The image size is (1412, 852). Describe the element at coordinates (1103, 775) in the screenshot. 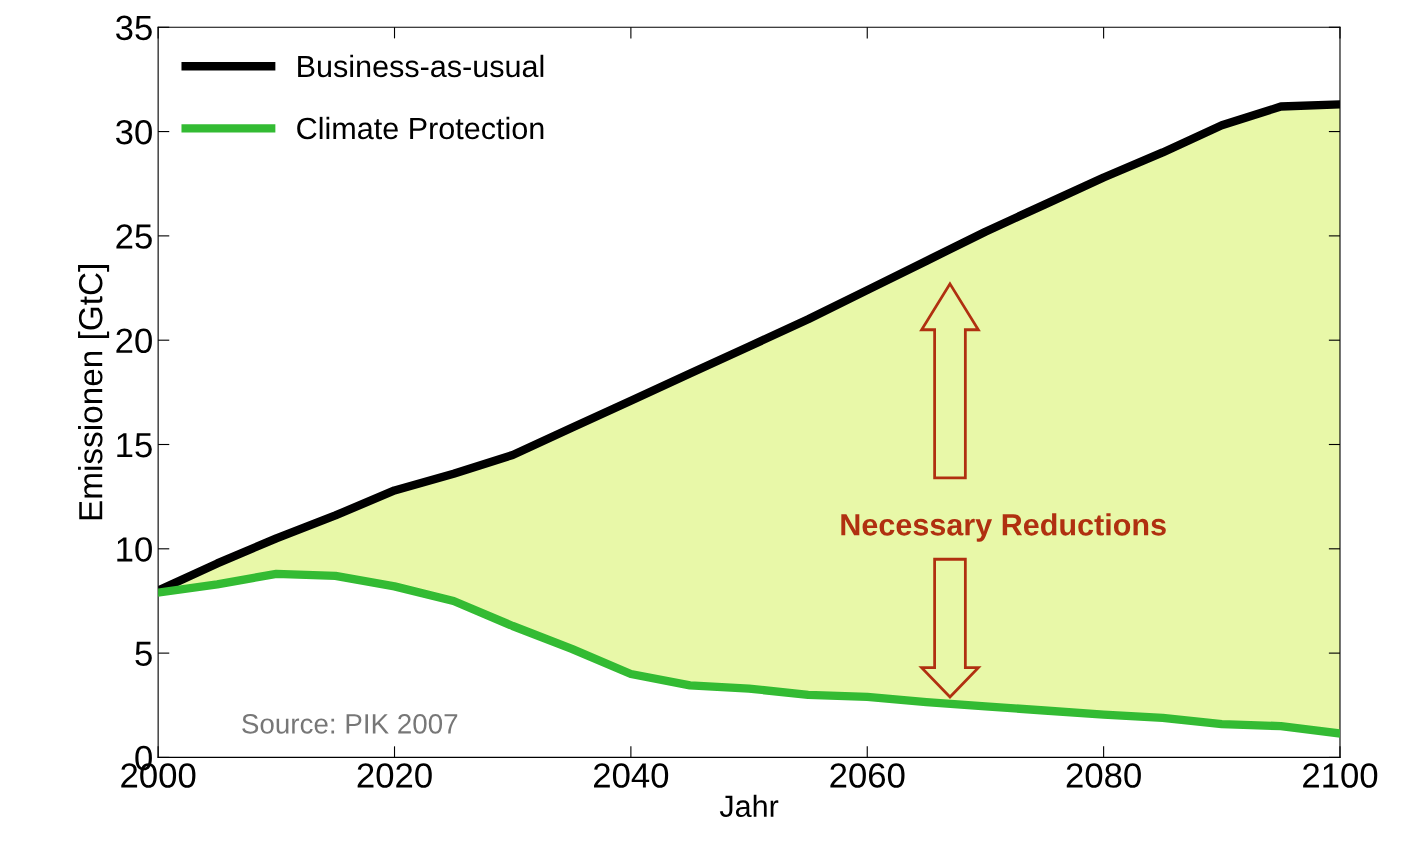

I see `x-tick-label: 2080` at that location.